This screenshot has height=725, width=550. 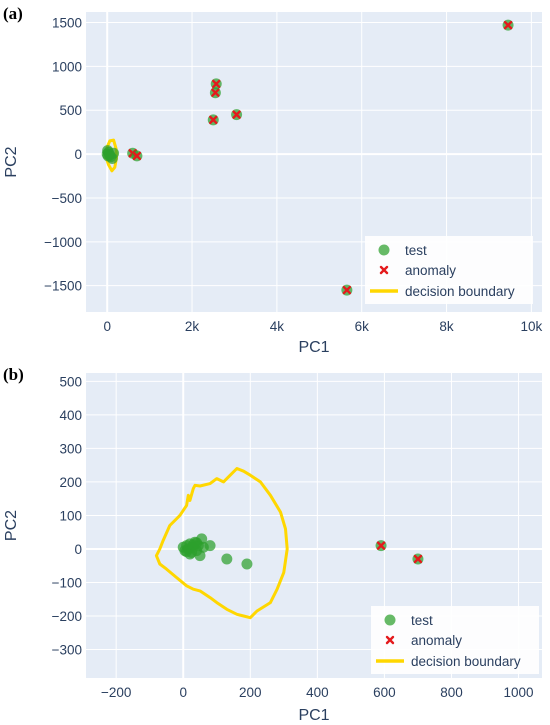 What do you see at coordinates (63, 242) in the screenshot?
I see `y-tick-label: −1000` at bounding box center [63, 242].